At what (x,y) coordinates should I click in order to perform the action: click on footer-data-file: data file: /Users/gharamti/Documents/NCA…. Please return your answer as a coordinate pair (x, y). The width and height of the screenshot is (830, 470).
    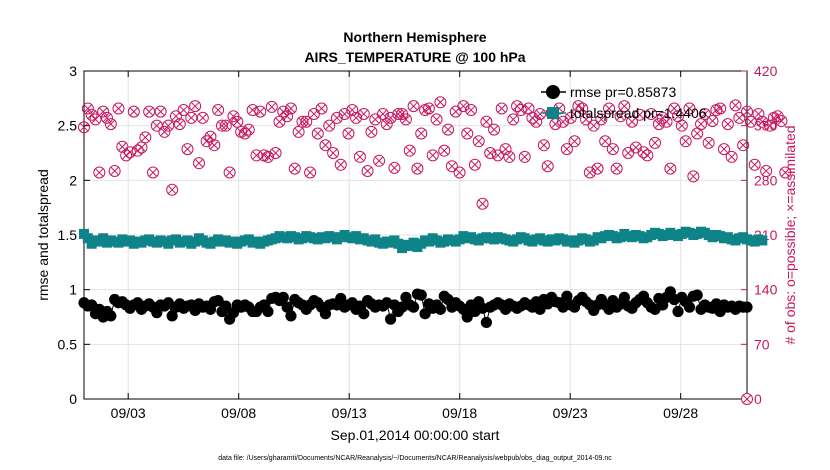
    Looking at the image, I should click on (415, 458).